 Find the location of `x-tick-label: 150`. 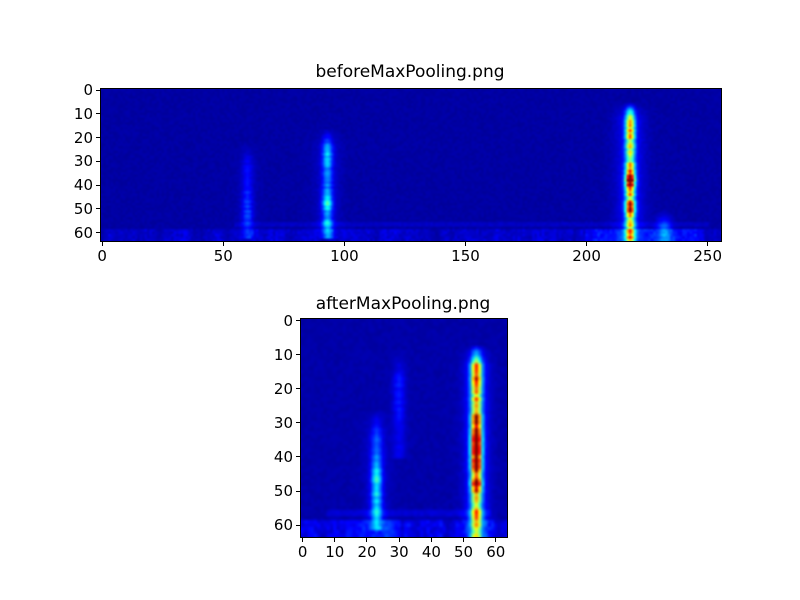

x-tick-label: 150 is located at coordinates (465, 256).